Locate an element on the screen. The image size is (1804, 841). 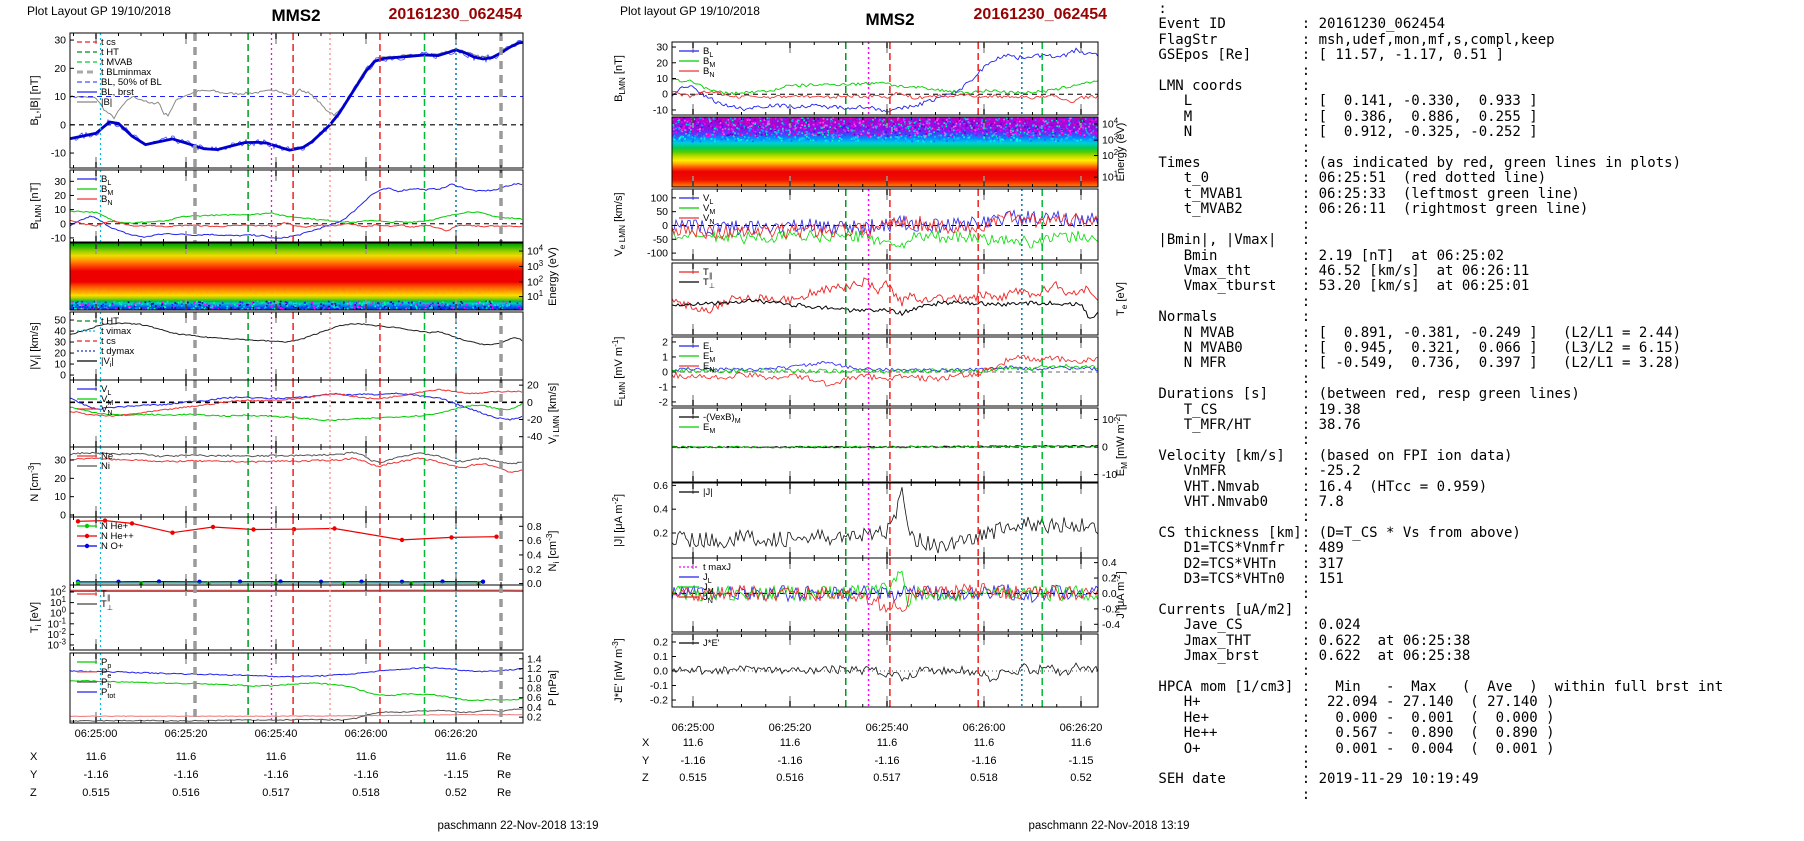
svg-text: EM is located at coordinates (709, 357).